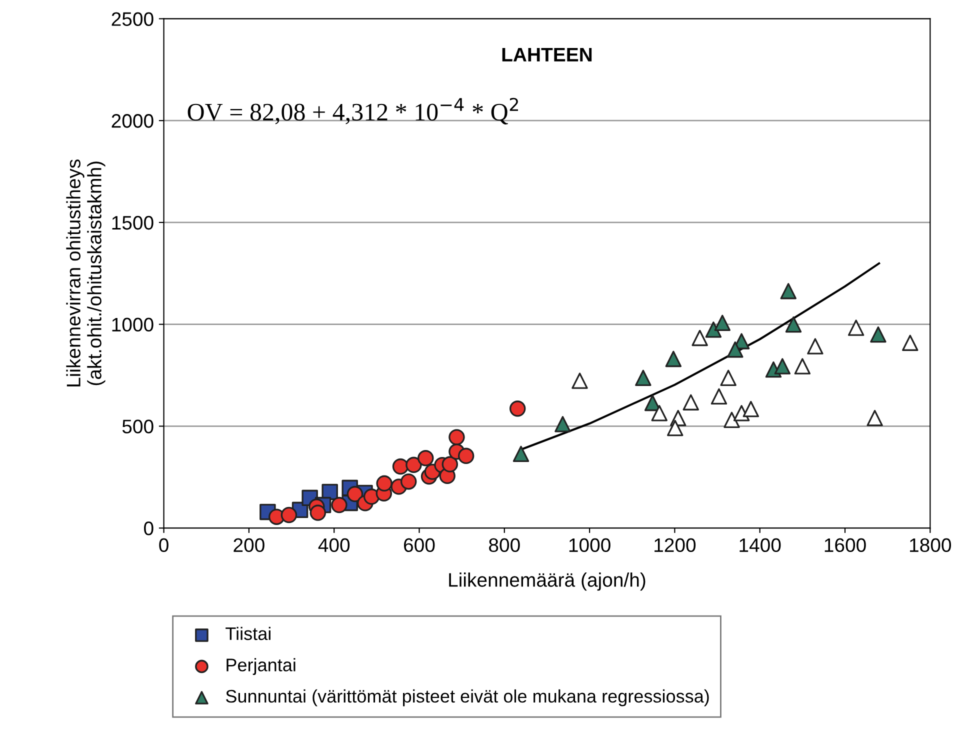  I want to click on y-tick-label: 1000, so click(133, 325).